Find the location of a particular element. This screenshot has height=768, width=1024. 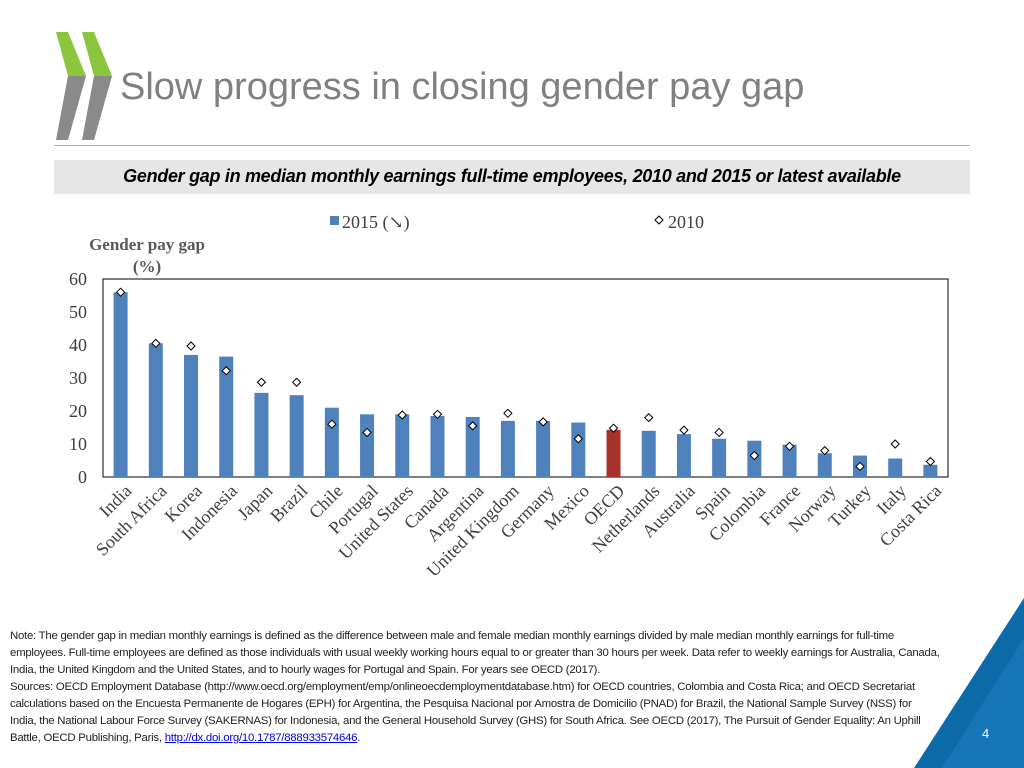

marker-2010-united-kingdom is located at coordinates (508, 413).